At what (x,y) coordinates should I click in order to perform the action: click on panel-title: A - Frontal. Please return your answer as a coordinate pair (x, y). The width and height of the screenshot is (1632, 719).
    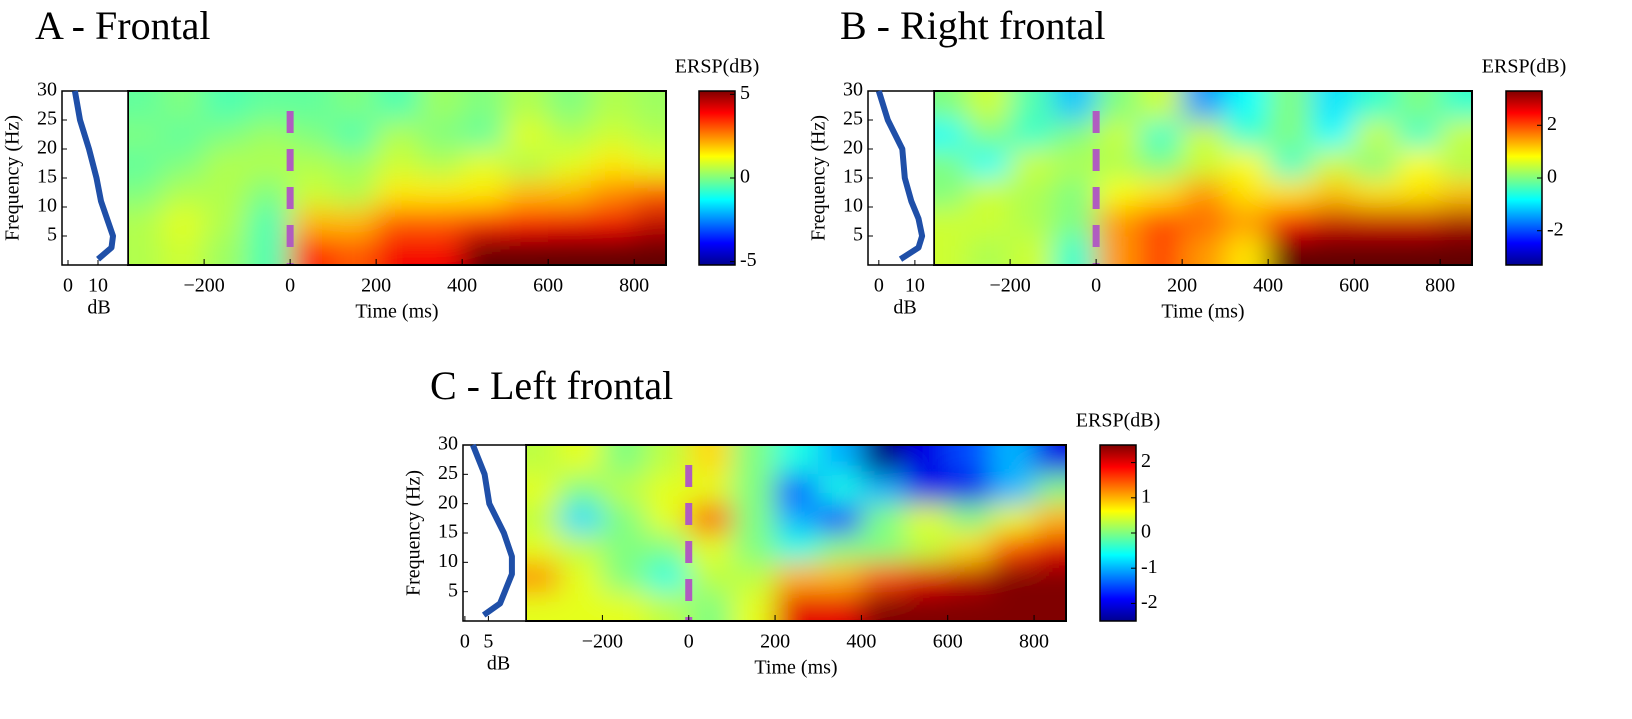
    Looking at the image, I should click on (123, 25).